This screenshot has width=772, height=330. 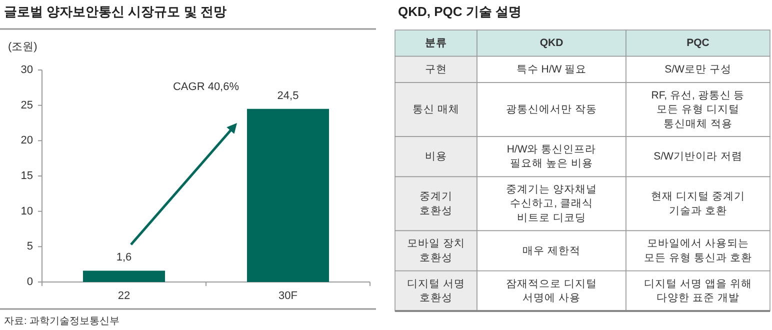 I want to click on text: 중계기 호환성, so click(x=436, y=203).